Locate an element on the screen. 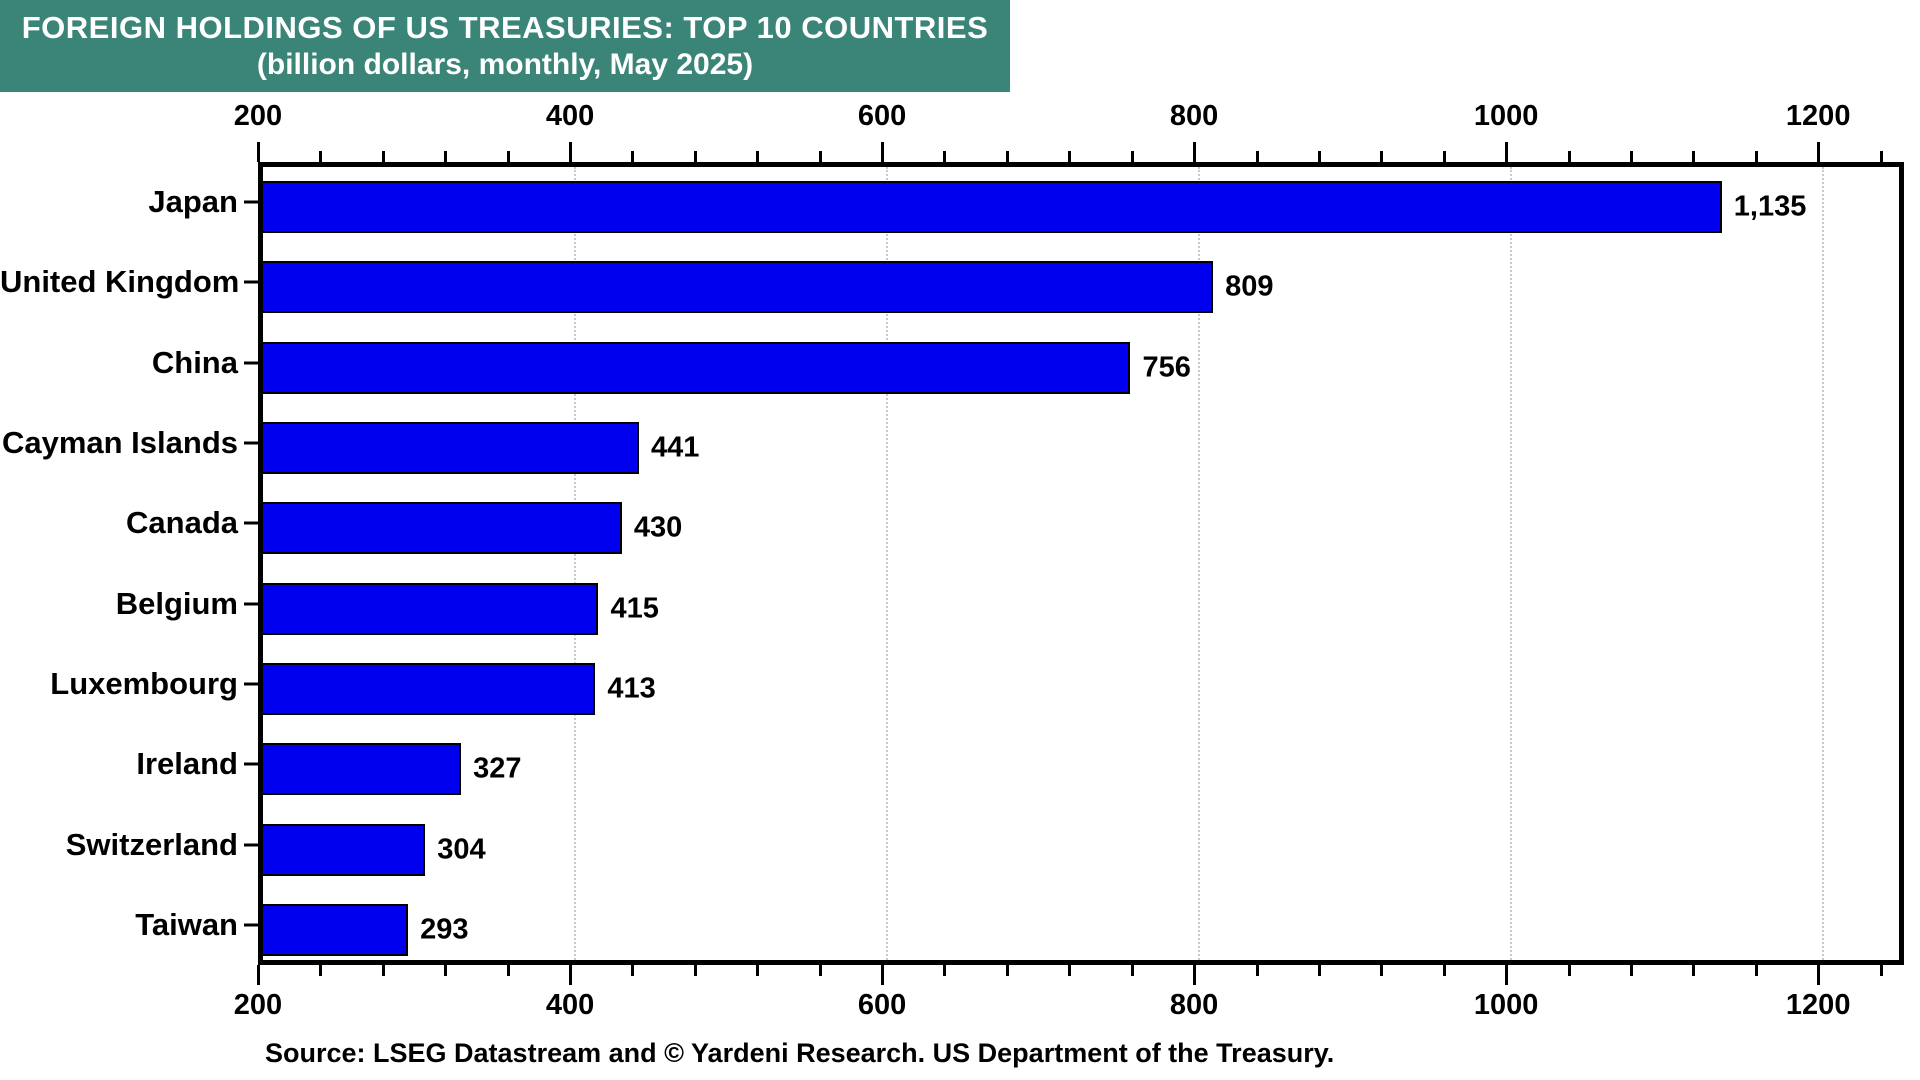 The height and width of the screenshot is (1080, 1920). bar-value-label: 1,135 is located at coordinates (1770, 206).